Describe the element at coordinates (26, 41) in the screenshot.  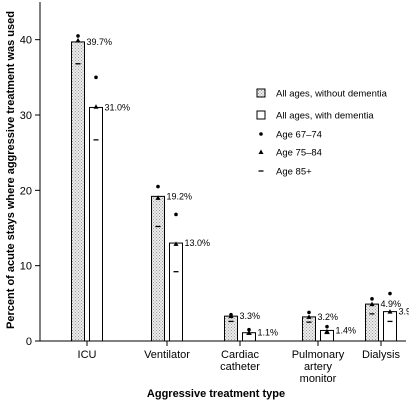
I see `y-tick-label: 40` at that location.